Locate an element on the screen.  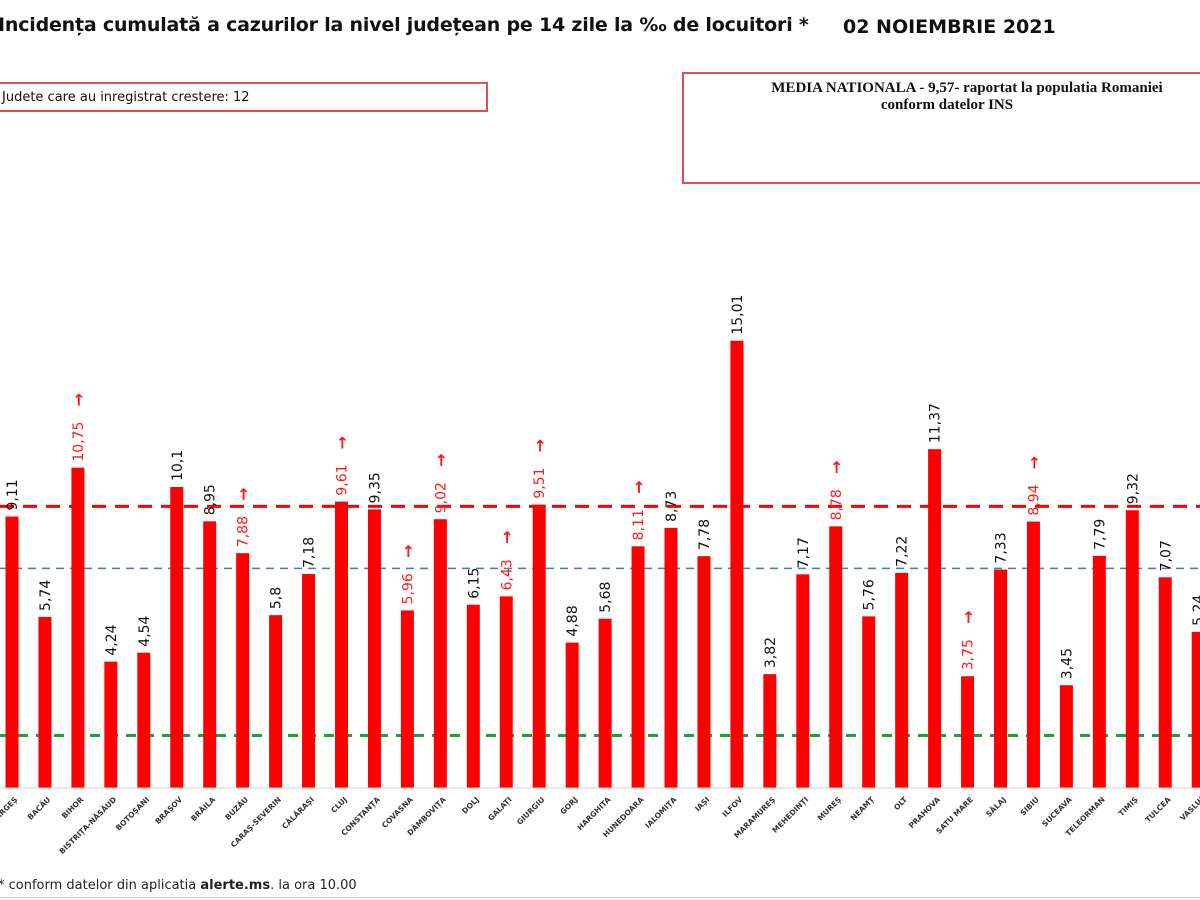
category-label: BACĂU is located at coordinates (39, 808).